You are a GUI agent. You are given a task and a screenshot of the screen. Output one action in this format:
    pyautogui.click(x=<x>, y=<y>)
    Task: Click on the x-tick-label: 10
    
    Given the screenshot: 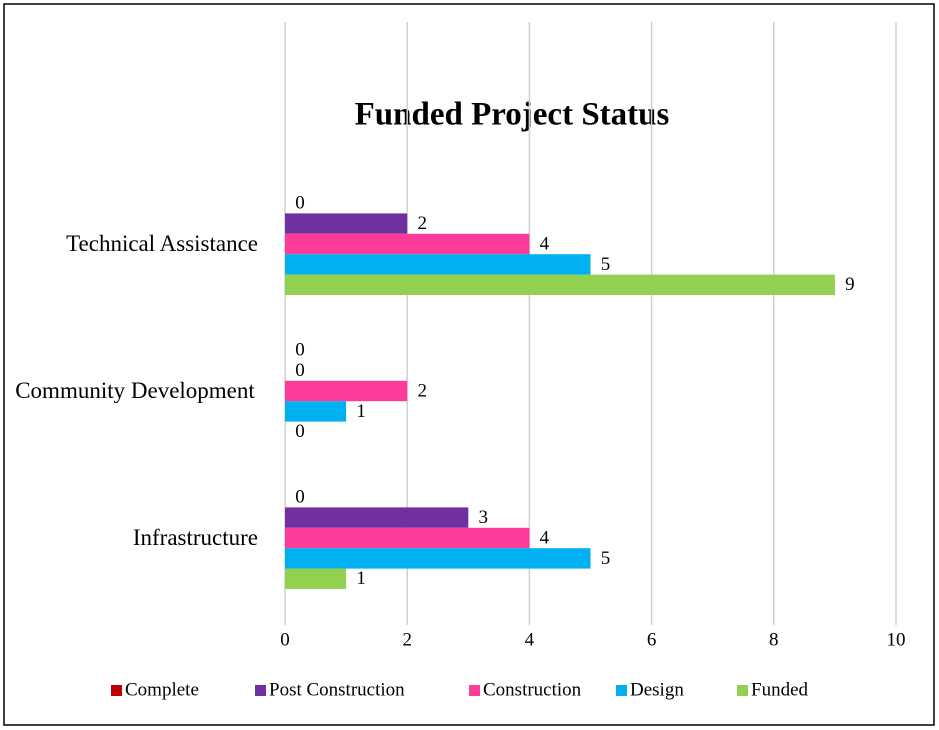 What is the action you would take?
    pyautogui.click(x=896, y=639)
    